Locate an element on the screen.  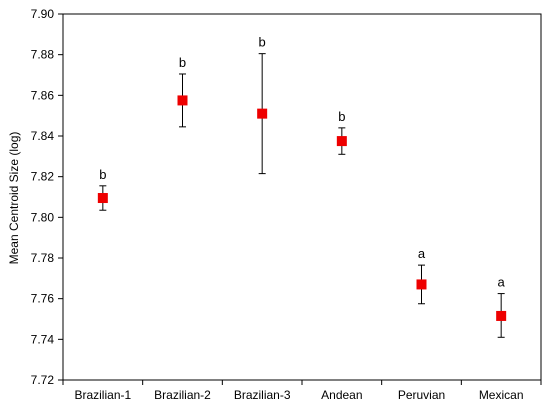
x-tick-label: Mexican is located at coordinates (501, 395).